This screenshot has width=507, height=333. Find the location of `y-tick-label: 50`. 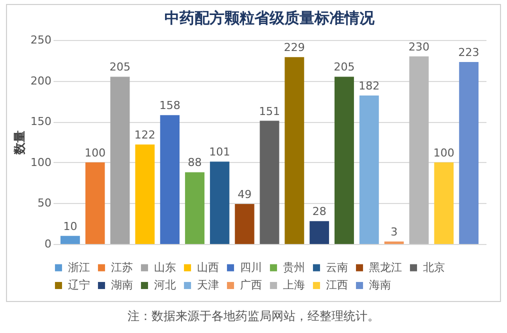

y-tick-label: 50 is located at coordinates (45, 203).